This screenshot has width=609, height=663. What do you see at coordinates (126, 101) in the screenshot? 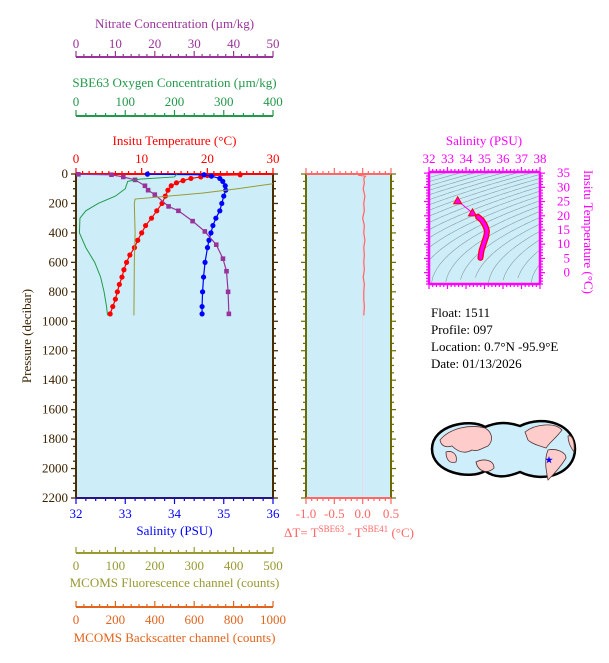
I see `oxygen-tick-label: 100` at bounding box center [126, 101].